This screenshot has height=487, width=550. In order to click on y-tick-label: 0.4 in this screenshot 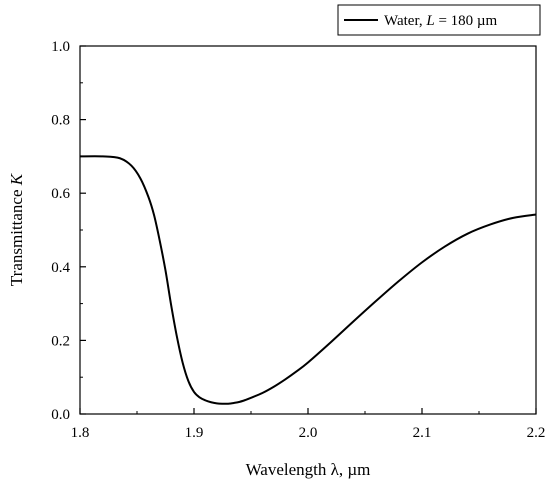, I will do `click(60, 268)`.